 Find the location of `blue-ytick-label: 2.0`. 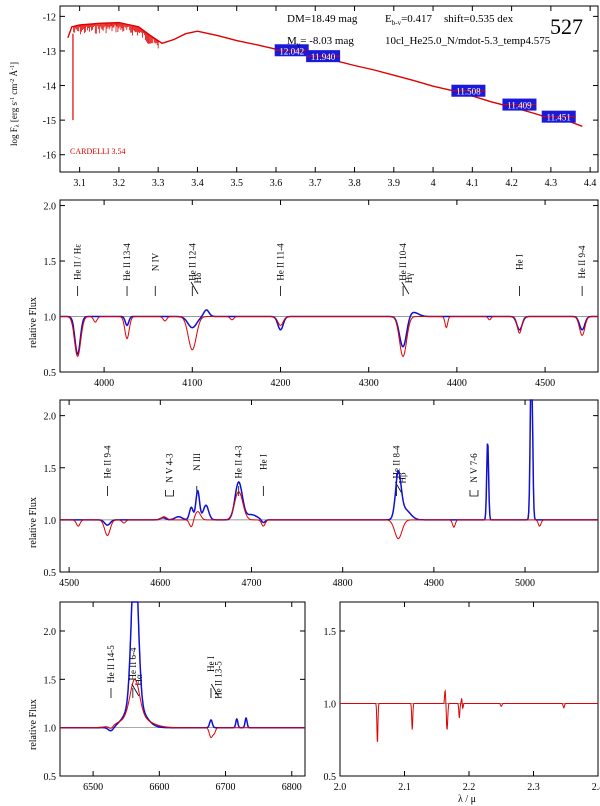

blue-ytick-label: 2.0 is located at coordinates (50, 207).